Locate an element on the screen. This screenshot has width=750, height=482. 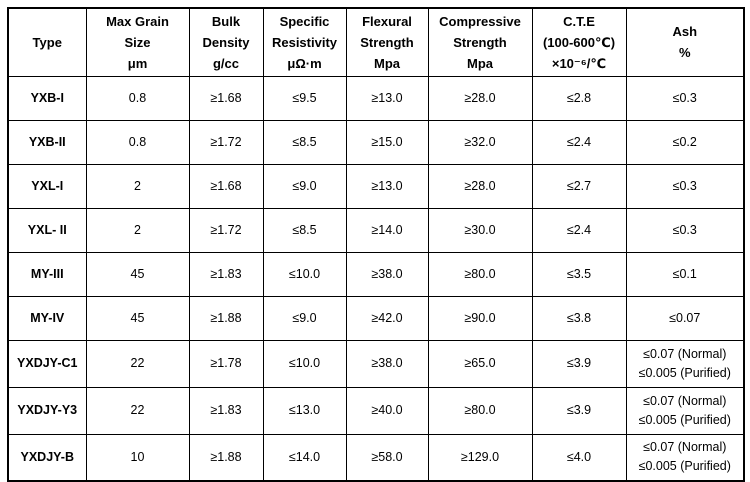
cell-type: YXDJY-B is located at coordinates (47, 457).